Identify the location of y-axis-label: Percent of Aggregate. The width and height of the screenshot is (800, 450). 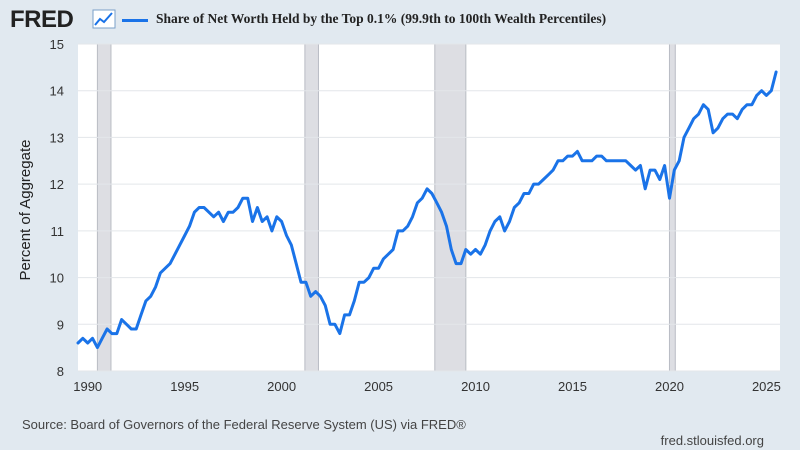
(25, 210).